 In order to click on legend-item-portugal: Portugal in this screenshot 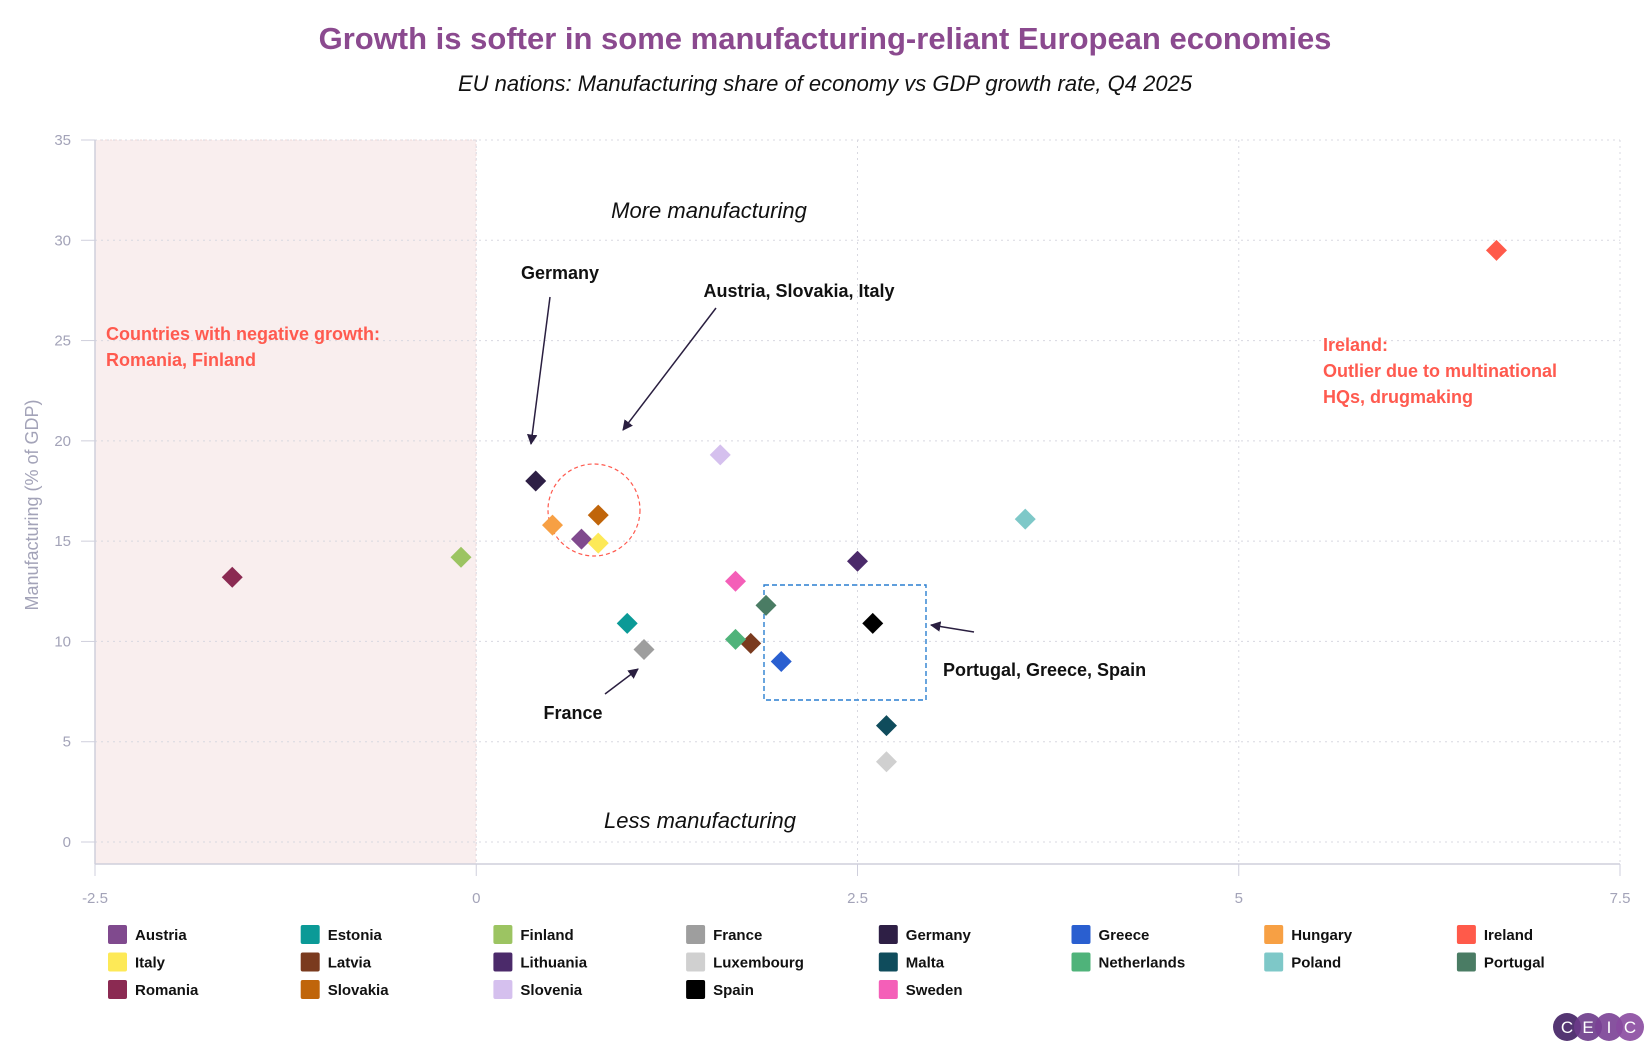, I will do `click(1514, 963)`.